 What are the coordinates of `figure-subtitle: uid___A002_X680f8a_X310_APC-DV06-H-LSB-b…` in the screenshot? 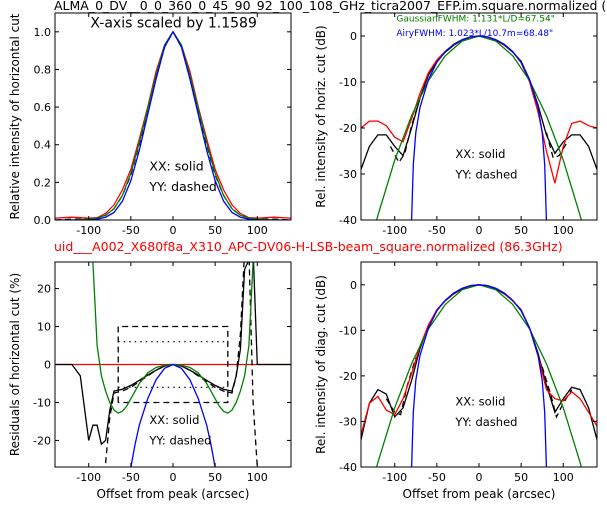 It's located at (308, 246).